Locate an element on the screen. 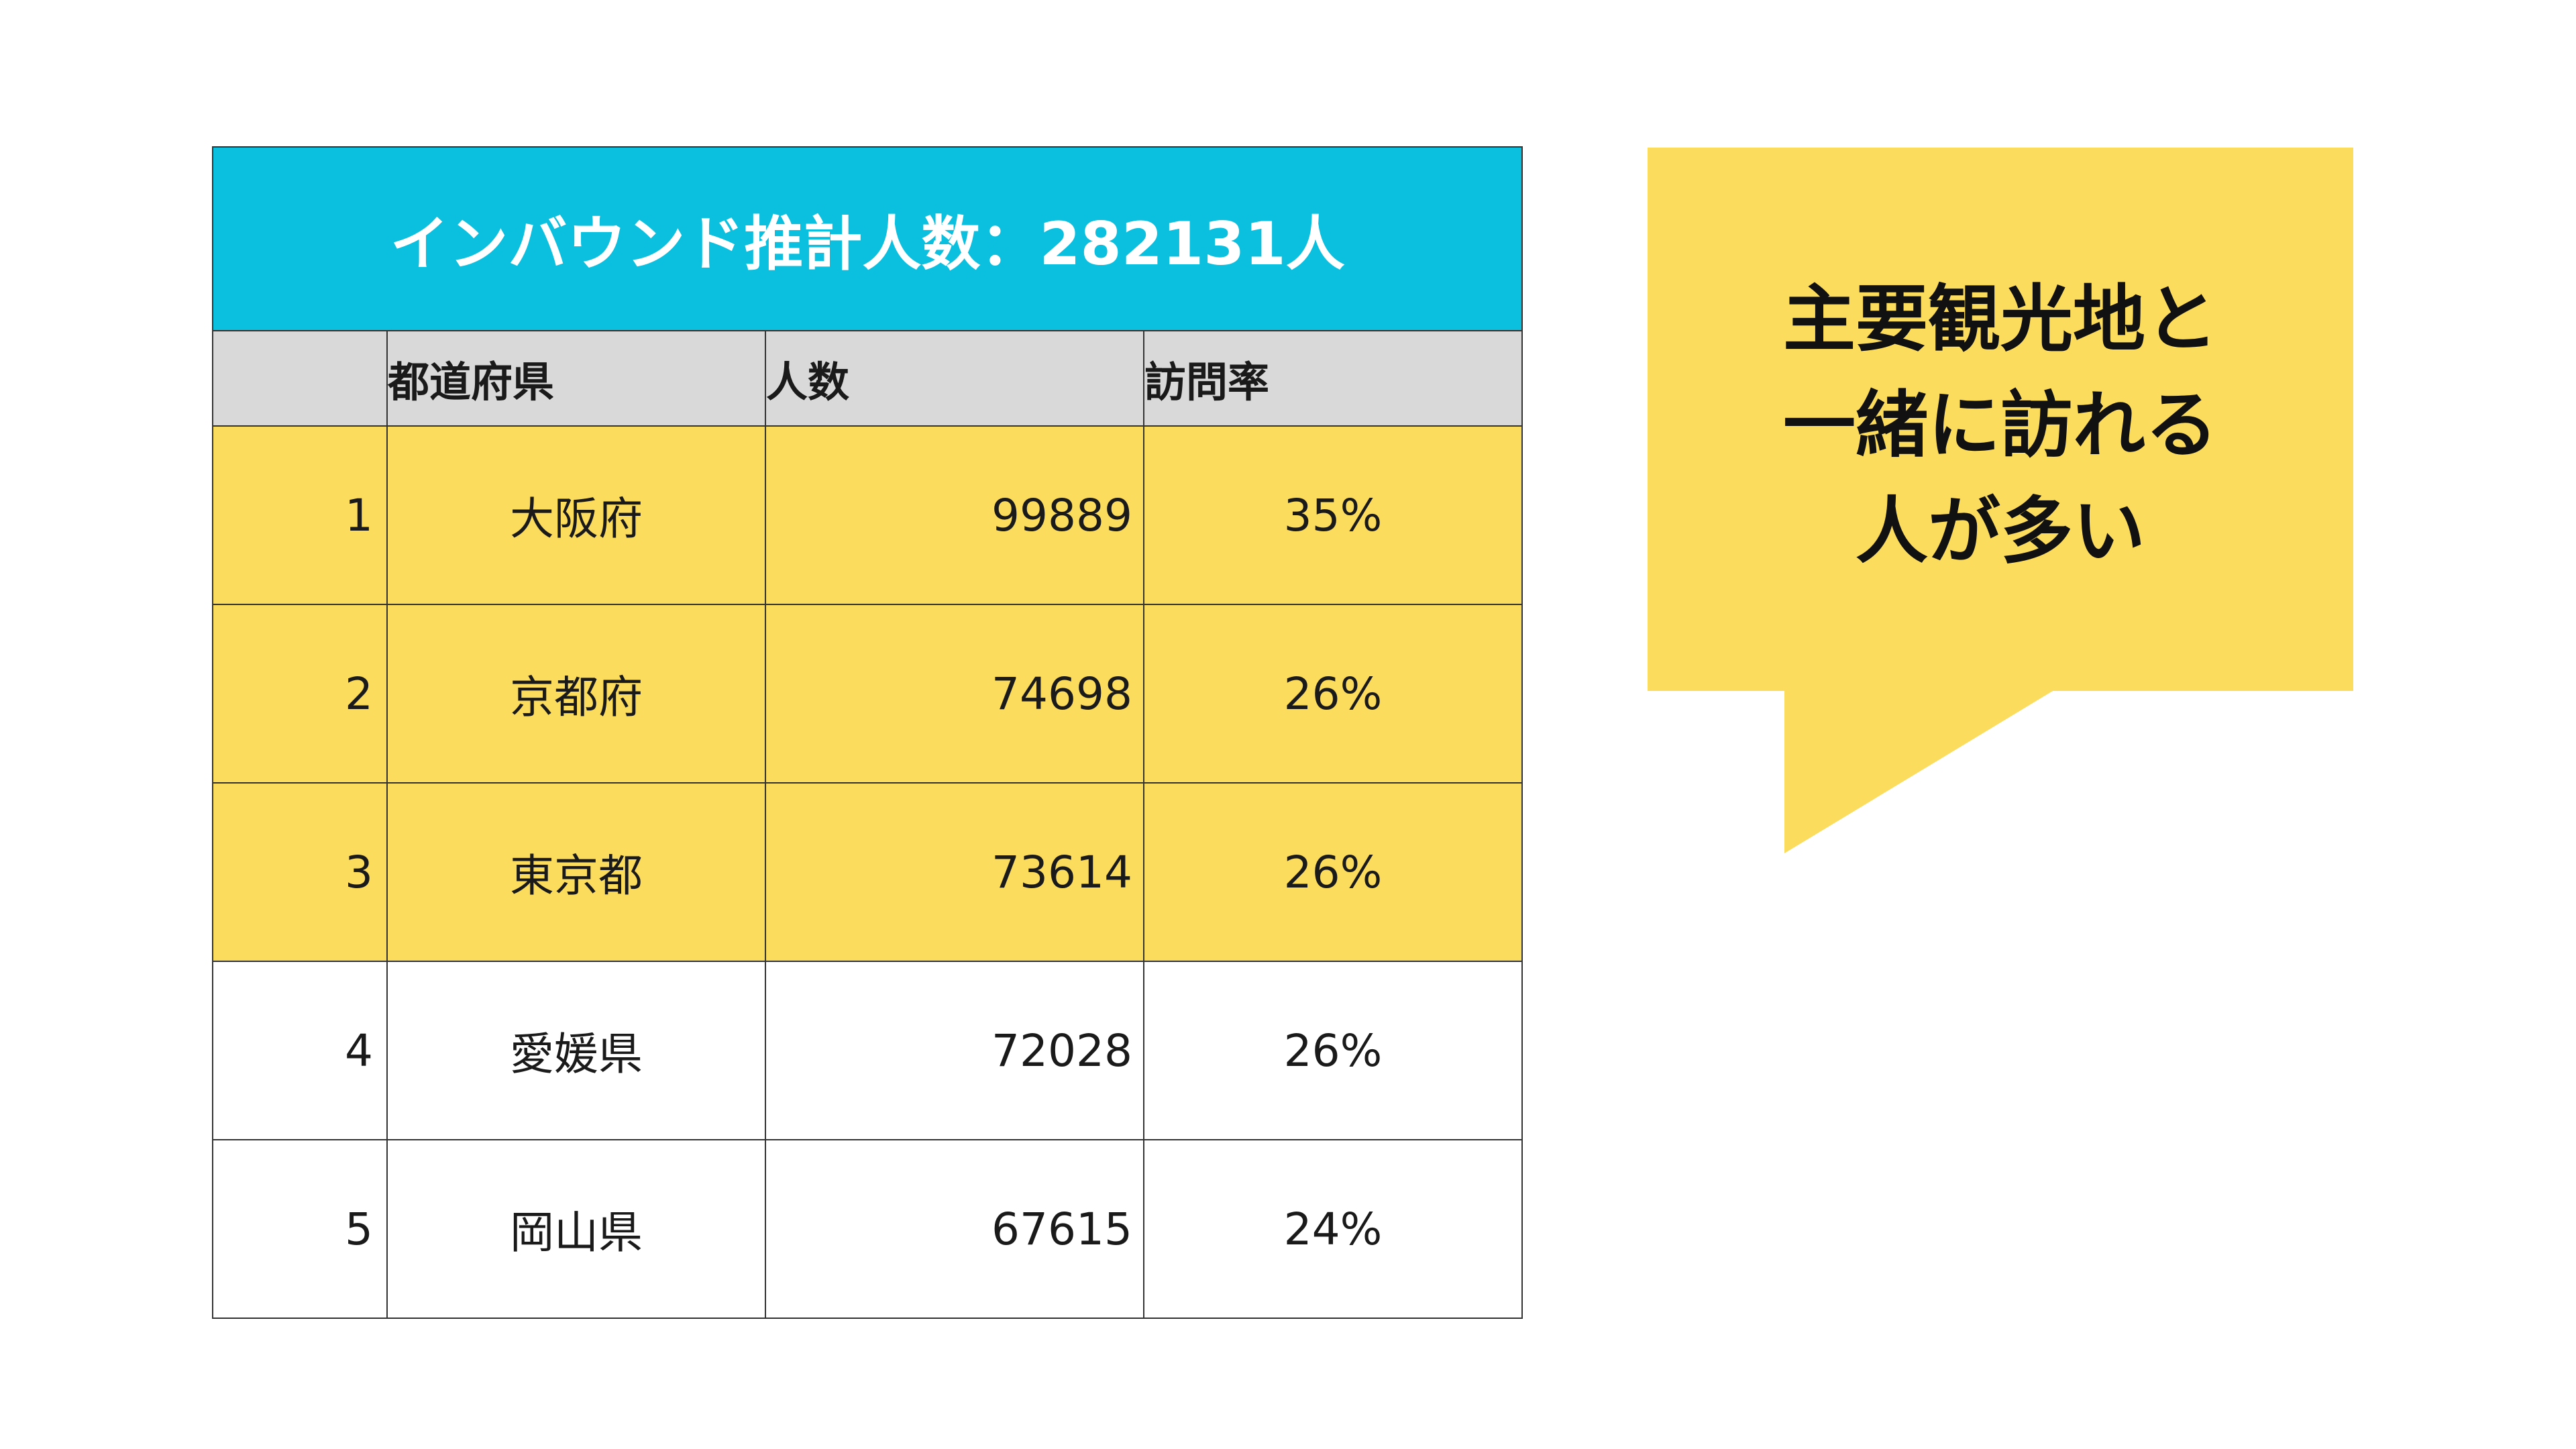  prefecture-cell: 東京都 is located at coordinates (576, 872).